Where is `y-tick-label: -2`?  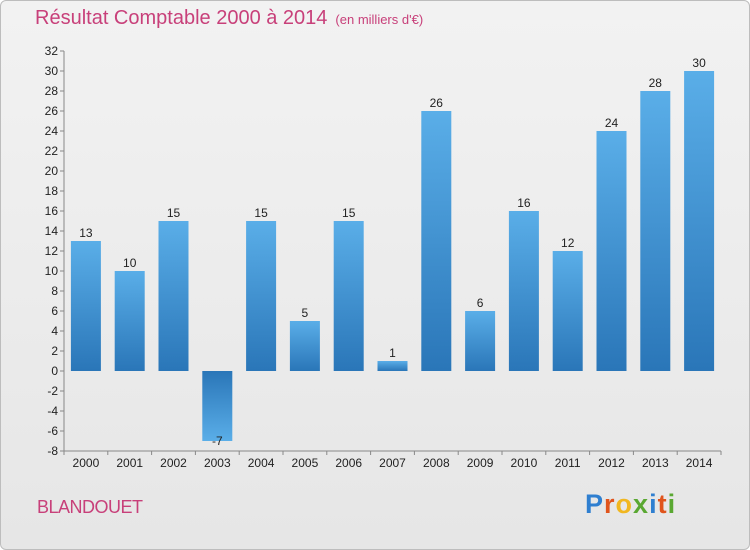 y-tick-label: -2 is located at coordinates (52, 391).